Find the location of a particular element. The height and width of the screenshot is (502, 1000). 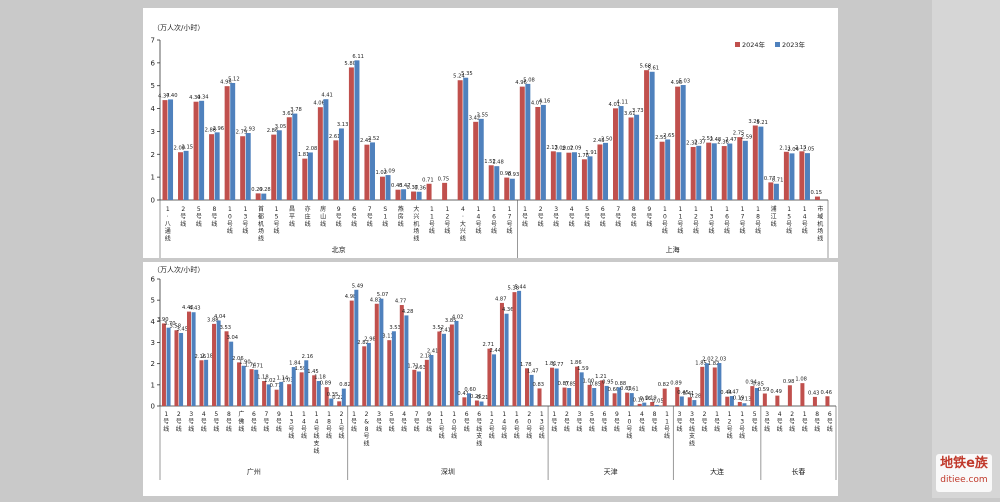

x-category-label: 2号线 is located at coordinates (792, 422).